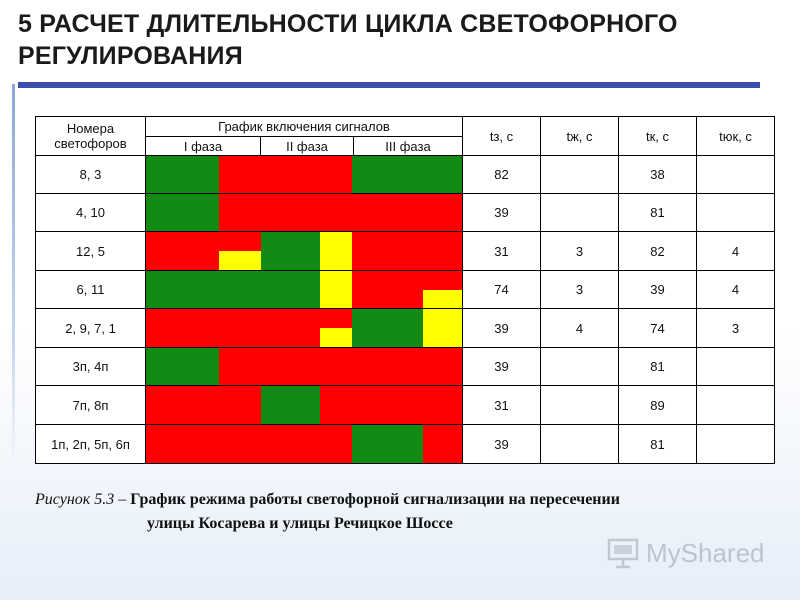 The image size is (800, 600). I want to click on row-label: 1п, 2п, 5п, 6п, so click(91, 444).